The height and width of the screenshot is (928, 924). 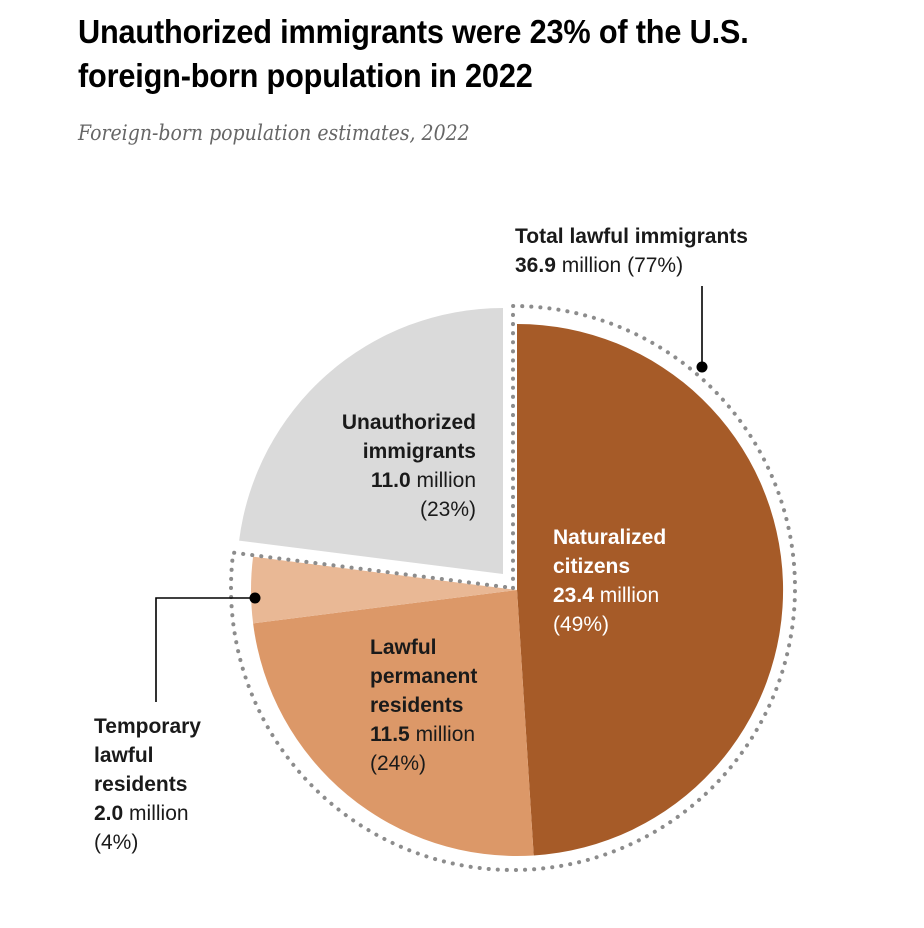 I want to click on pie-slice-unauthorized-immigrants, so click(x=371, y=441).